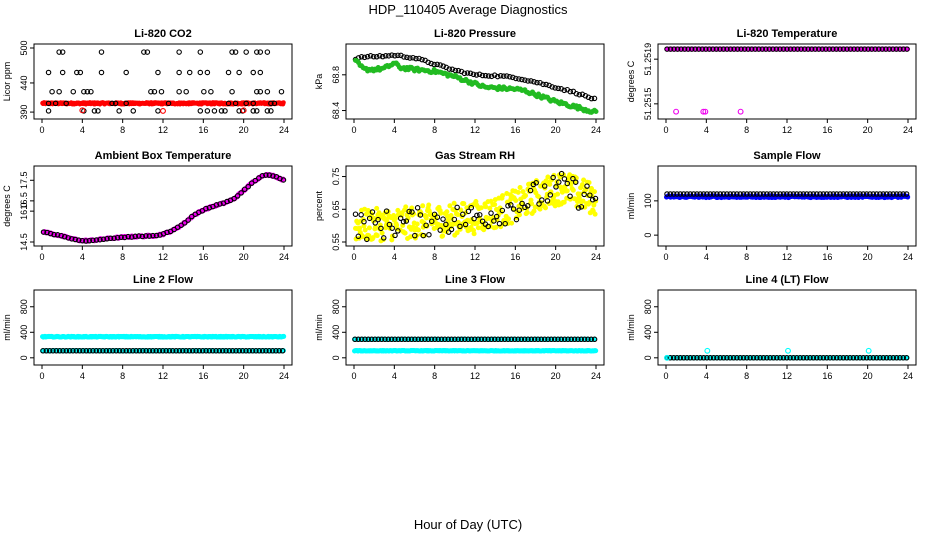 The width and height of the screenshot is (936, 540). Describe the element at coordinates (319, 327) in the screenshot. I see `y-axis-label: ml/min` at that location.